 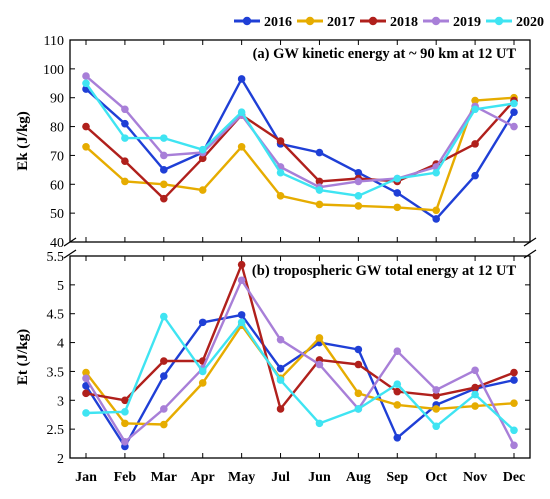 I want to click on legend-label-2020: 2020, so click(x=530, y=22).